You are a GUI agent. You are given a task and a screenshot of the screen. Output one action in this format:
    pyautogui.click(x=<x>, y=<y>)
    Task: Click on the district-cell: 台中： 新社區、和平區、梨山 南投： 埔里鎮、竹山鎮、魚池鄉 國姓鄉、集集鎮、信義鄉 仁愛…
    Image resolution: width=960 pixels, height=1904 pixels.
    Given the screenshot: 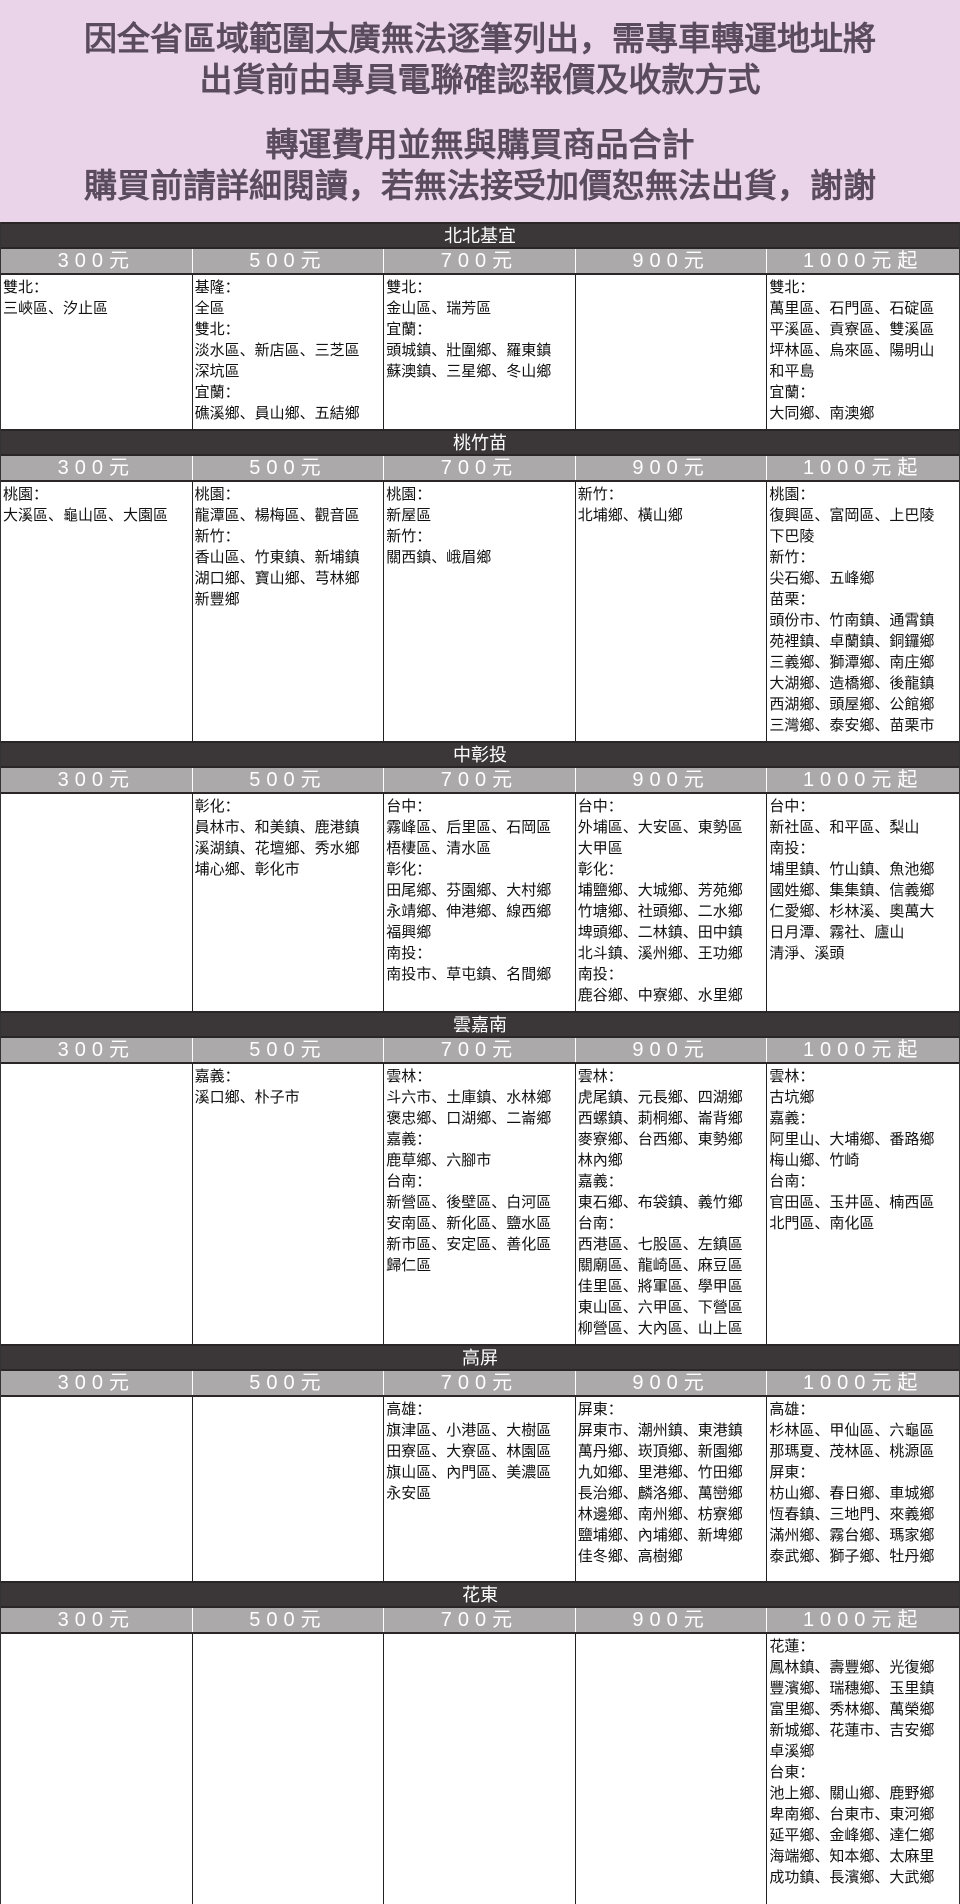 What is the action you would take?
    pyautogui.click(x=863, y=902)
    